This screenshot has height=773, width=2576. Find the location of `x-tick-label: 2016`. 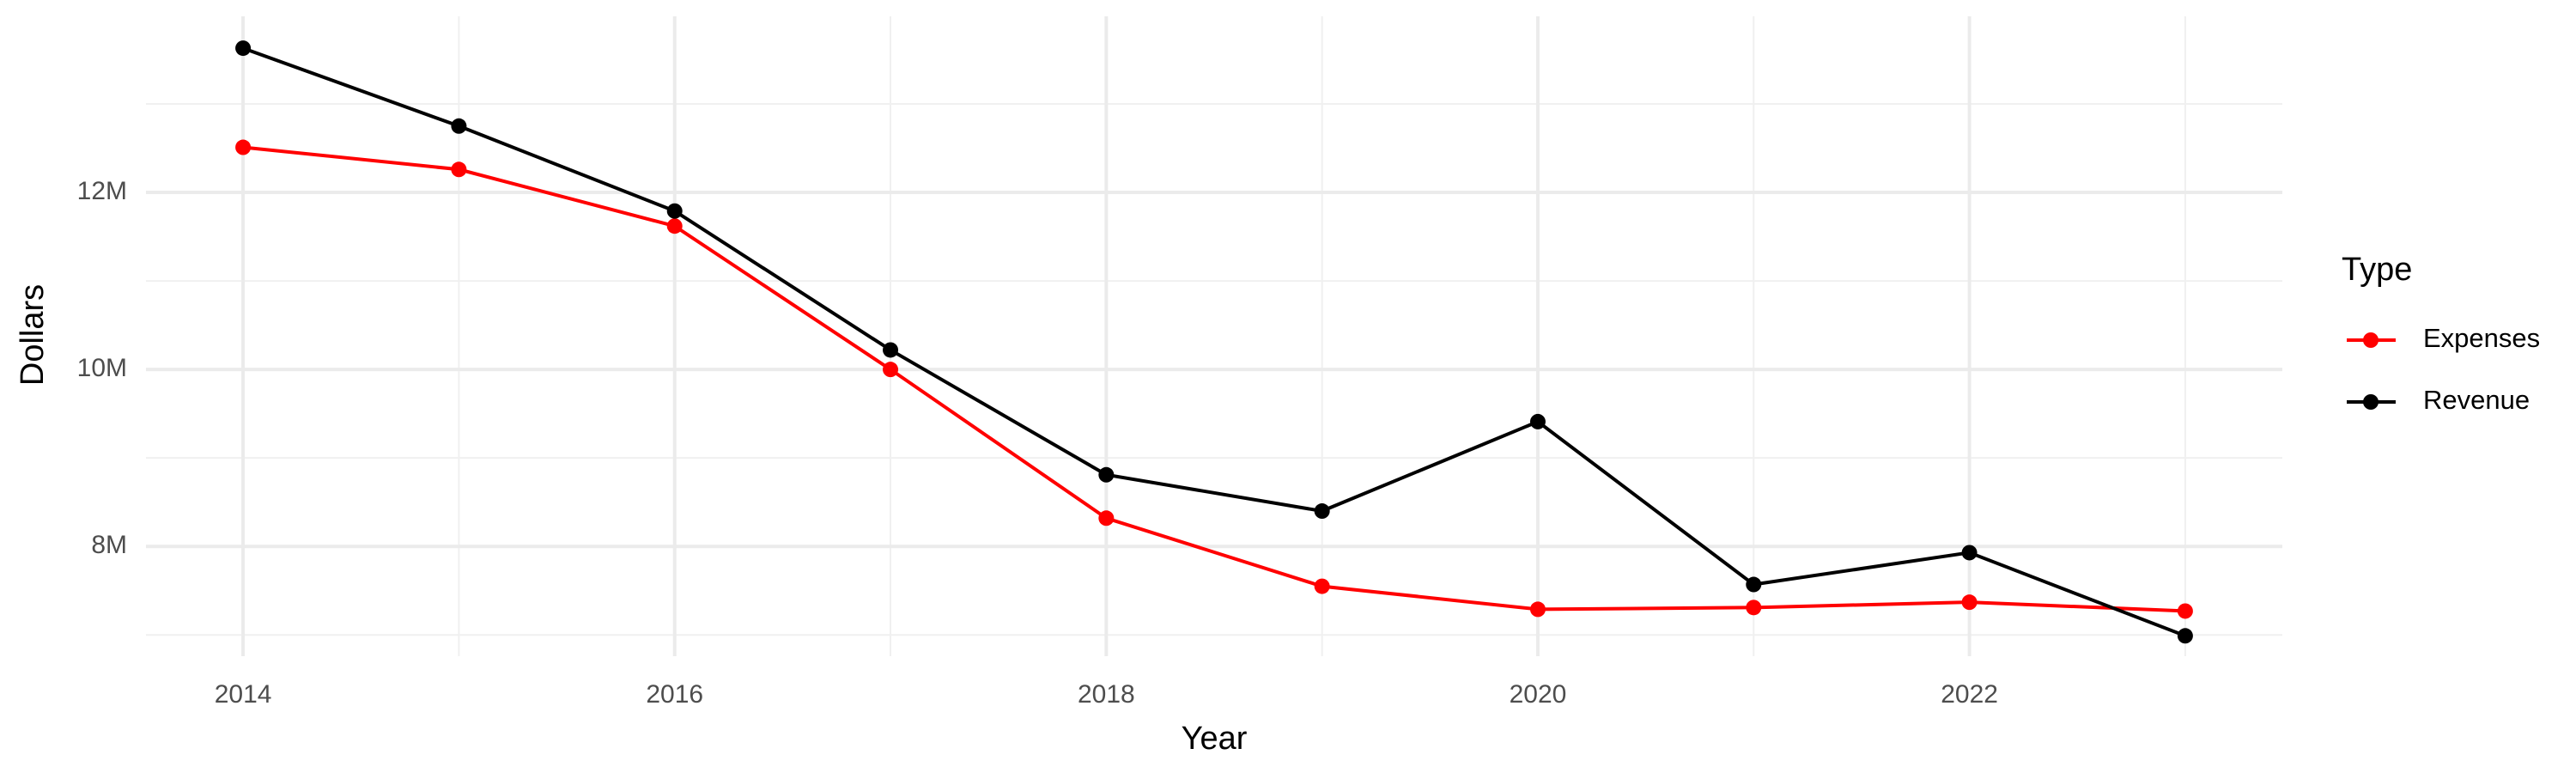

x-tick-label: 2016 is located at coordinates (674, 694).